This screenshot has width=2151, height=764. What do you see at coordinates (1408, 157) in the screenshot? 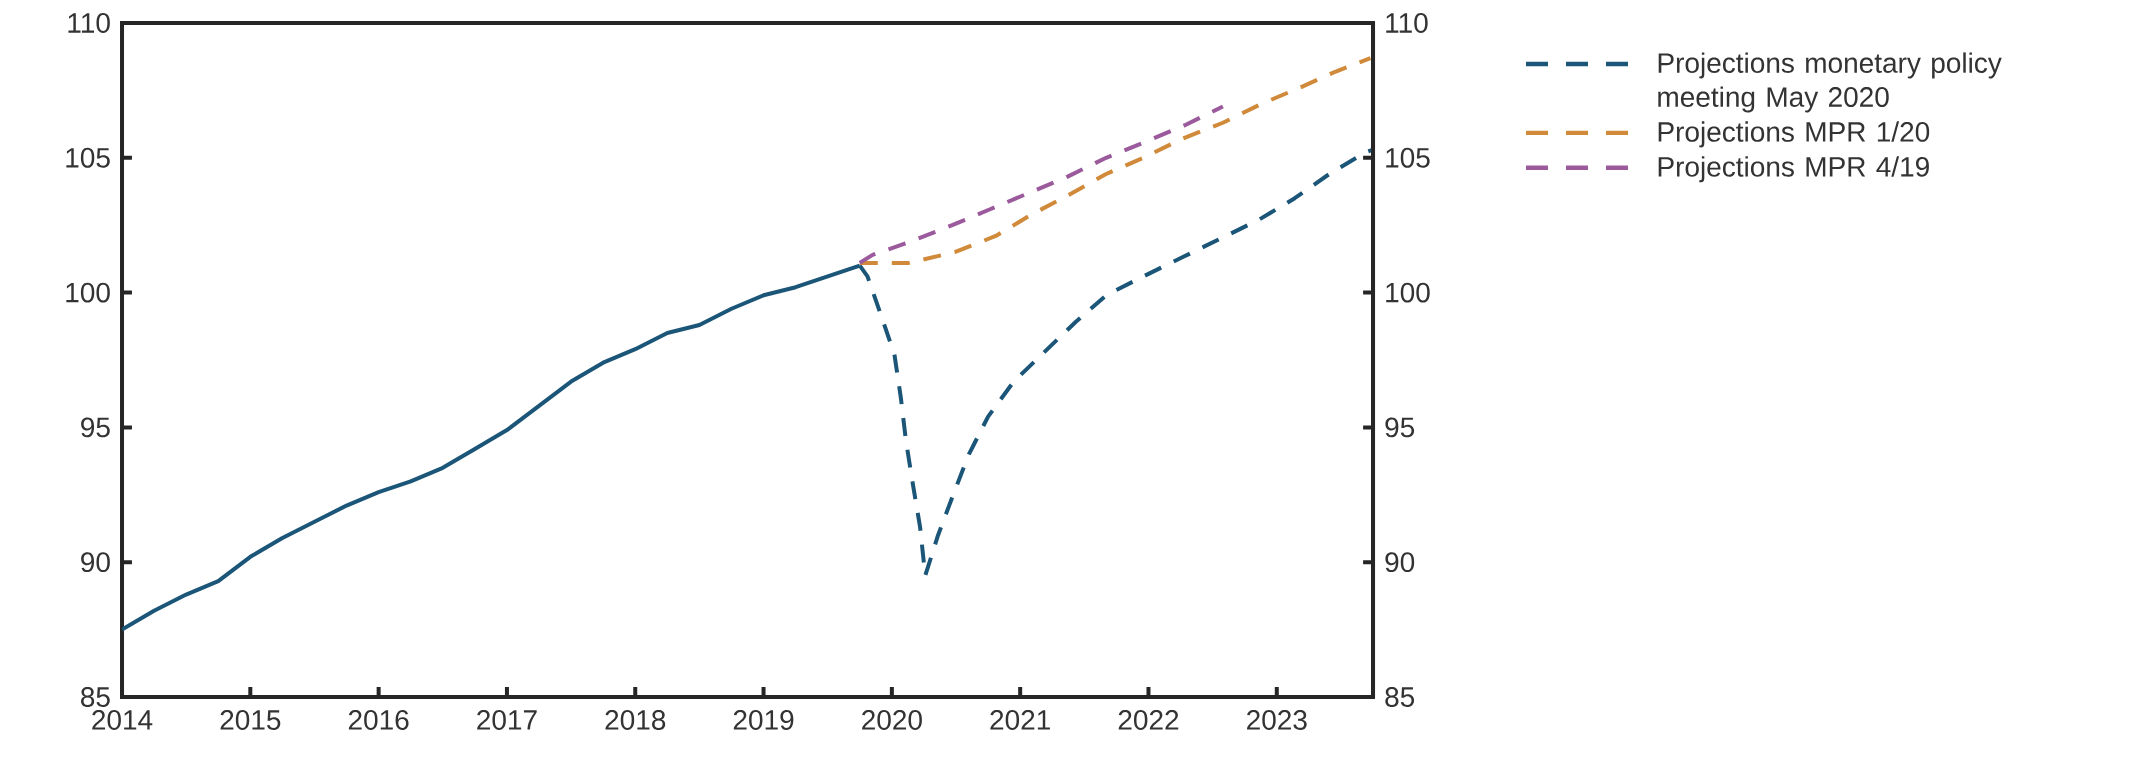
I see `y2-tick-label: 105` at bounding box center [1408, 157].